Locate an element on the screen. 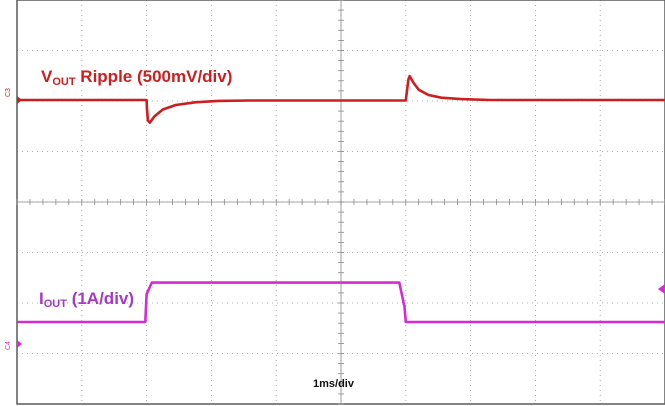 Image resolution: width=665 pixels, height=406 pixels. ch4-tag: C4 is located at coordinates (8, 345).